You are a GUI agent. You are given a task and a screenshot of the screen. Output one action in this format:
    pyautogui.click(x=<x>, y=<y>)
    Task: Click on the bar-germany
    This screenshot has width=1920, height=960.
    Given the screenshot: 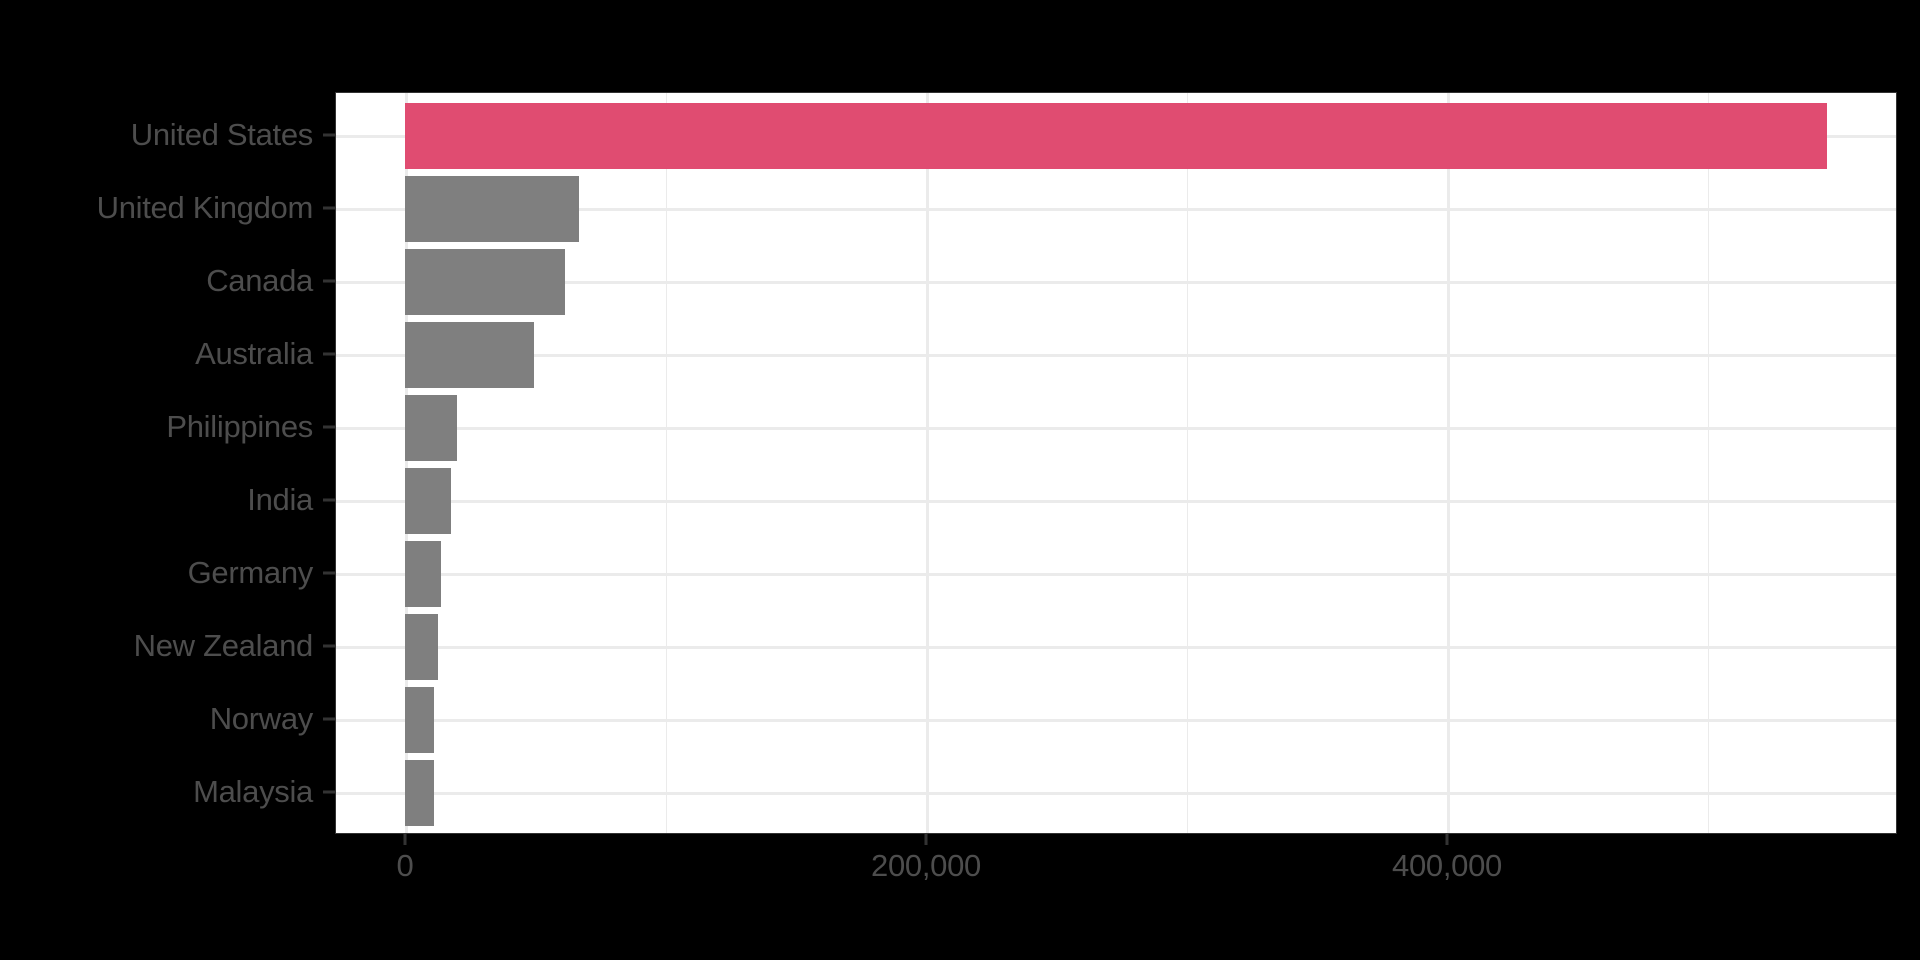 What is the action you would take?
    pyautogui.click(x=423, y=574)
    